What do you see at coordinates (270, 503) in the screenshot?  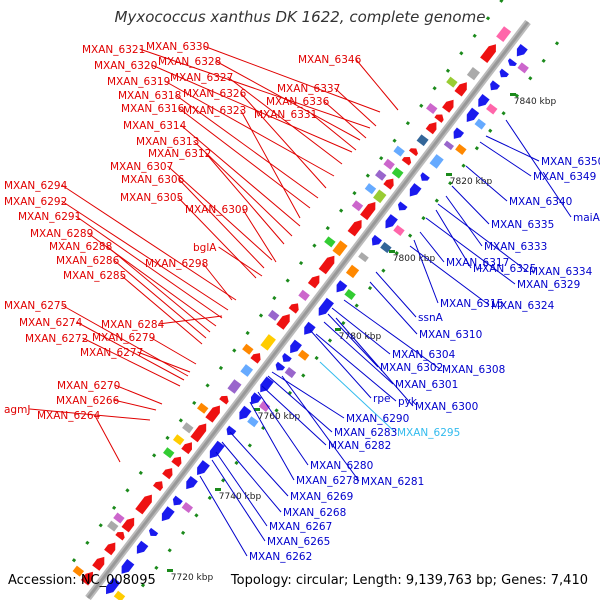 I see `reverse-gene-label: MXAN_6265` at bounding box center [270, 503].